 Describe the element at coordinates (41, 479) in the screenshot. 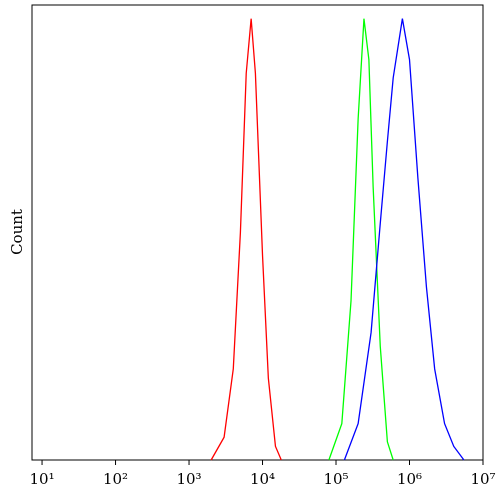

I see `x-tick-label: 10¹` at that location.